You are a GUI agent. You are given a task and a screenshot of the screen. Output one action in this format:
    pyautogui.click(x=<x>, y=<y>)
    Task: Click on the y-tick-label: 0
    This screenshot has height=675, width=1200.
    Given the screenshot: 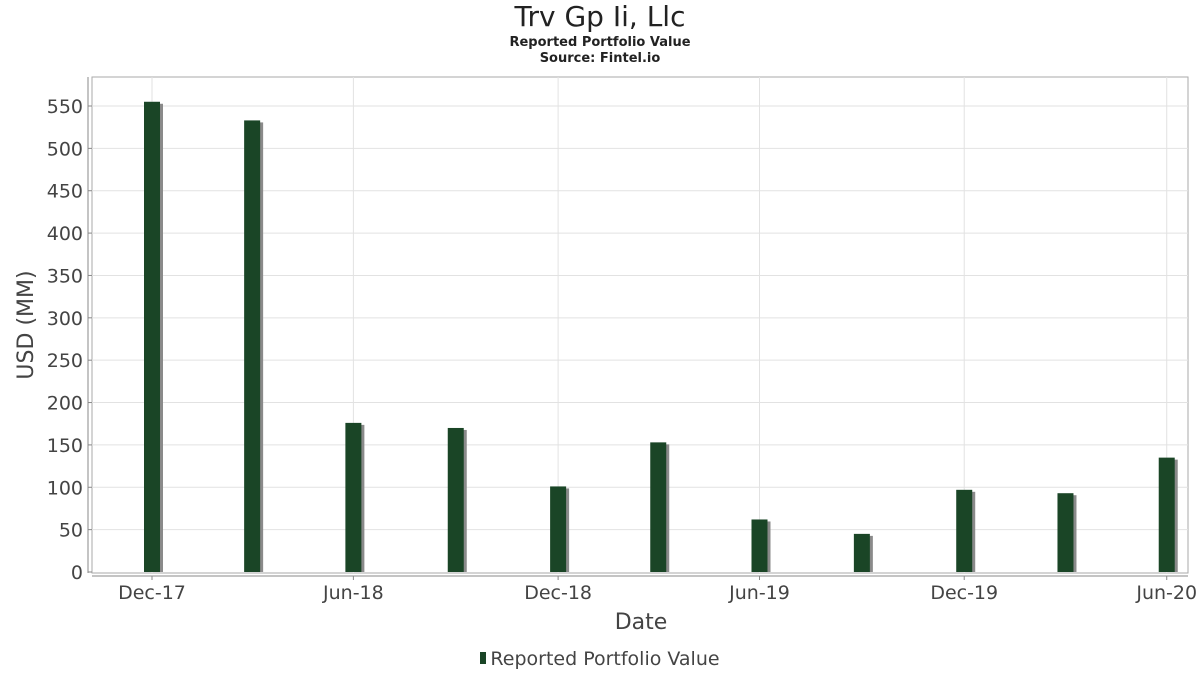 What is the action you would take?
    pyautogui.click(x=77, y=573)
    